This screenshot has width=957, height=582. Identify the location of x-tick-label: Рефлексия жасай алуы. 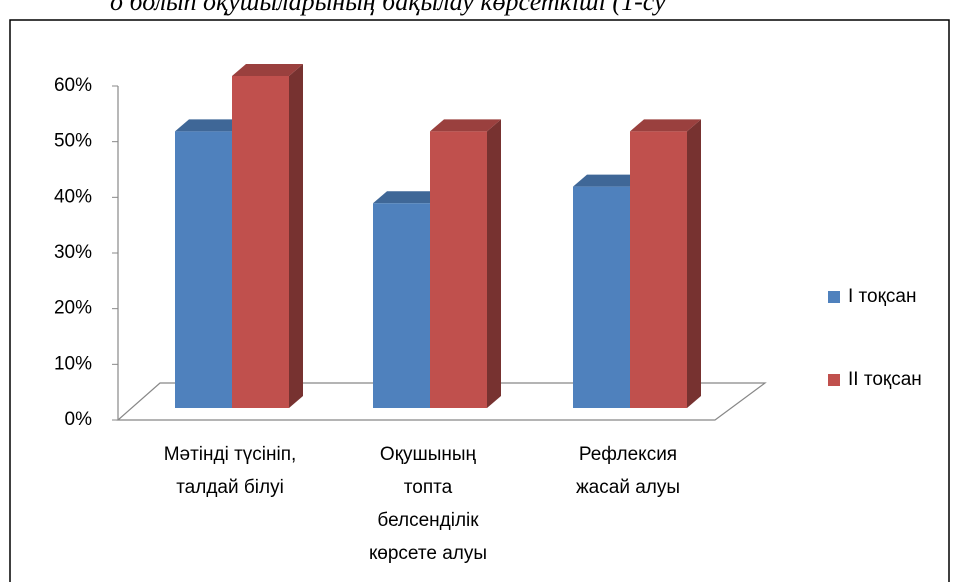
(628, 471).